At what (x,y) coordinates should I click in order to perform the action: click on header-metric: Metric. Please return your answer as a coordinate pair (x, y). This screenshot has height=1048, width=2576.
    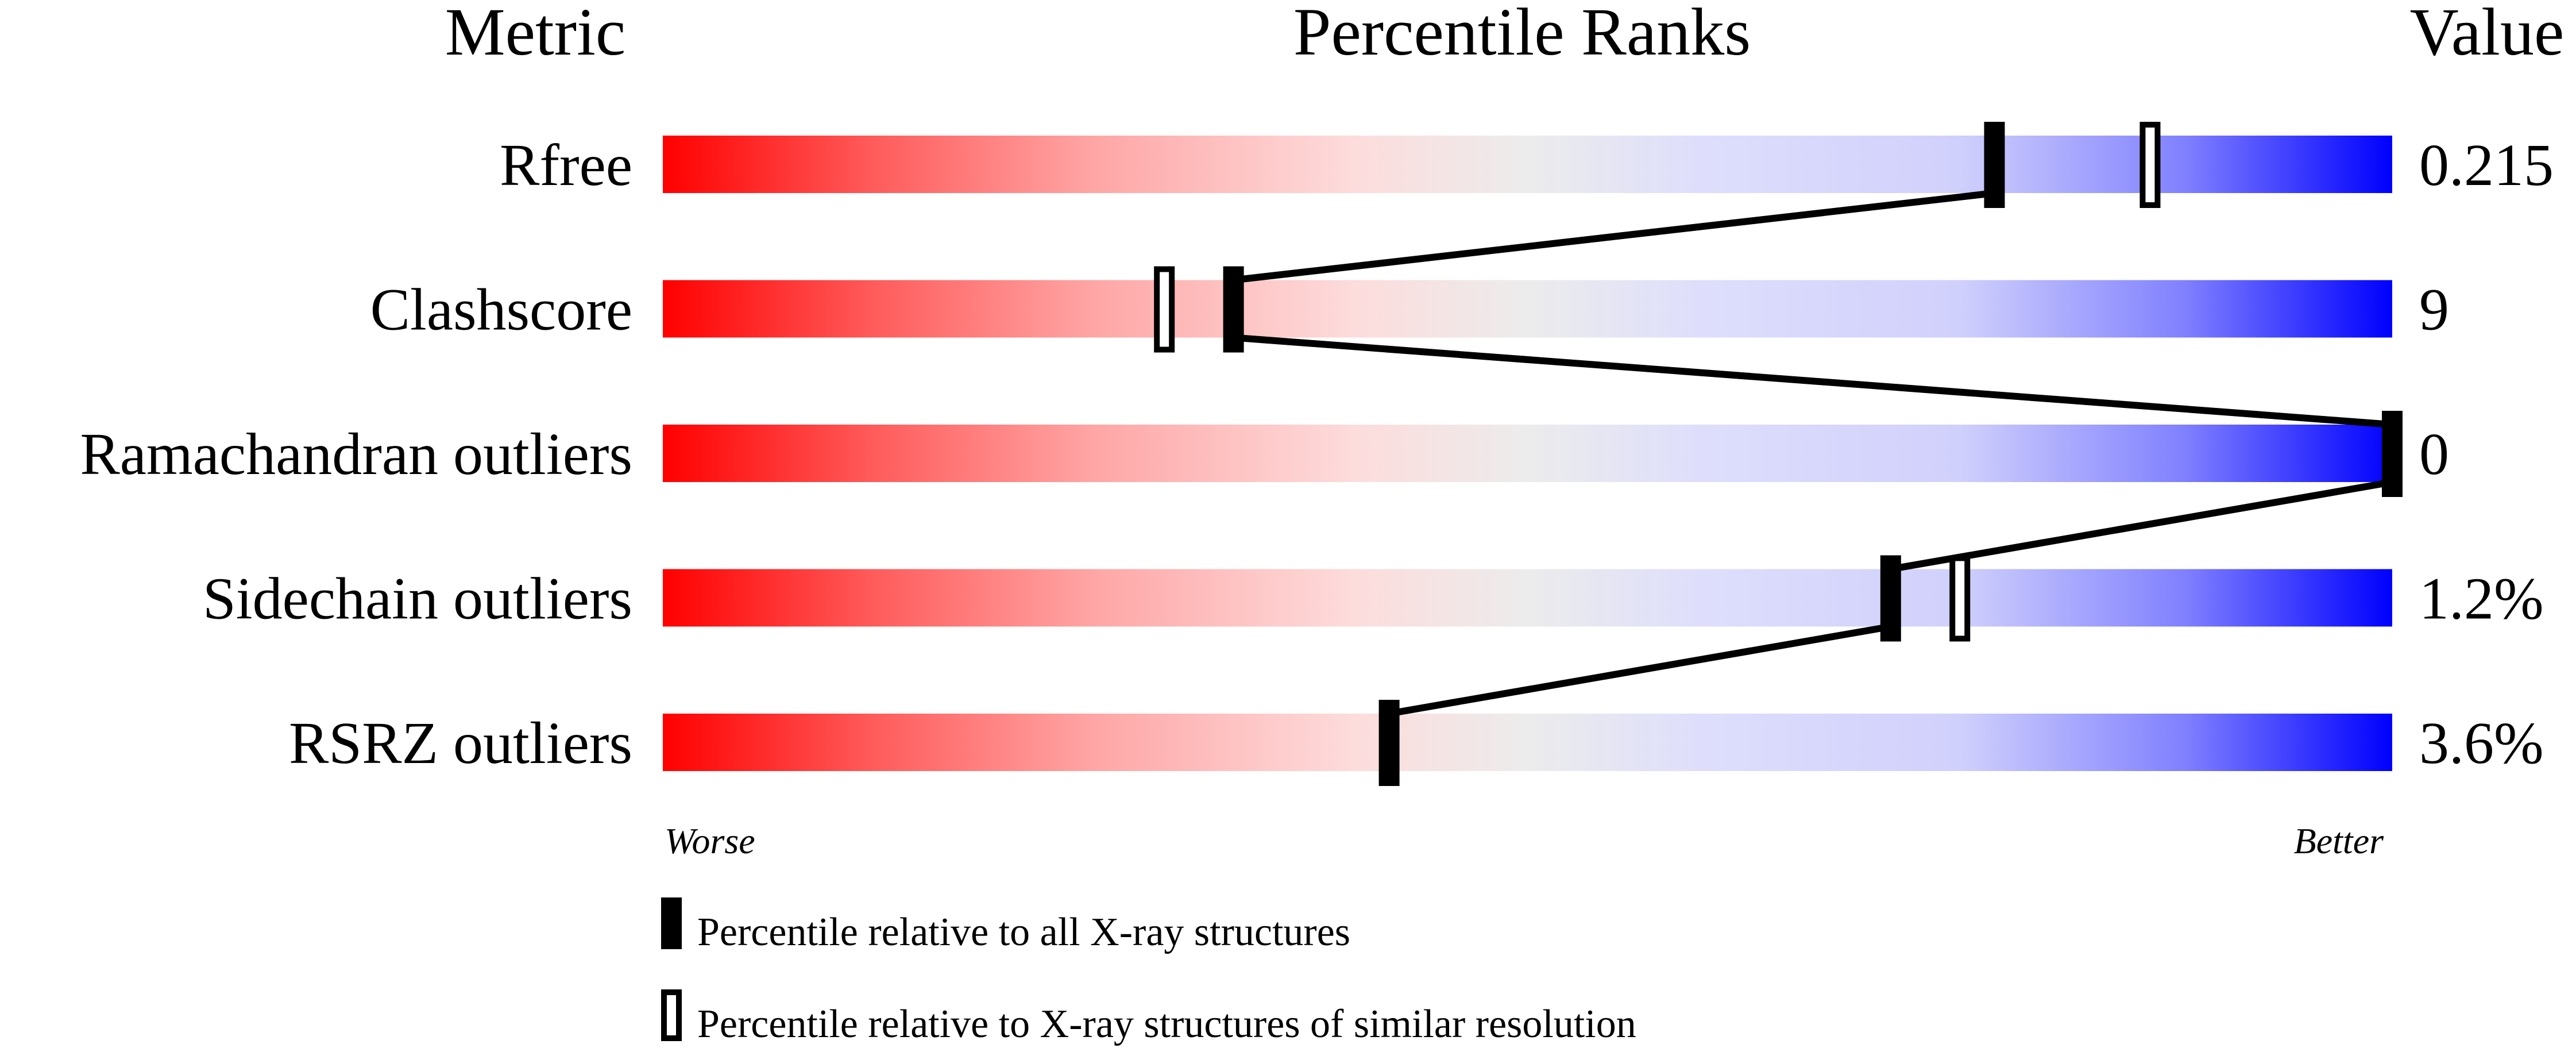
    Looking at the image, I should click on (535, 35).